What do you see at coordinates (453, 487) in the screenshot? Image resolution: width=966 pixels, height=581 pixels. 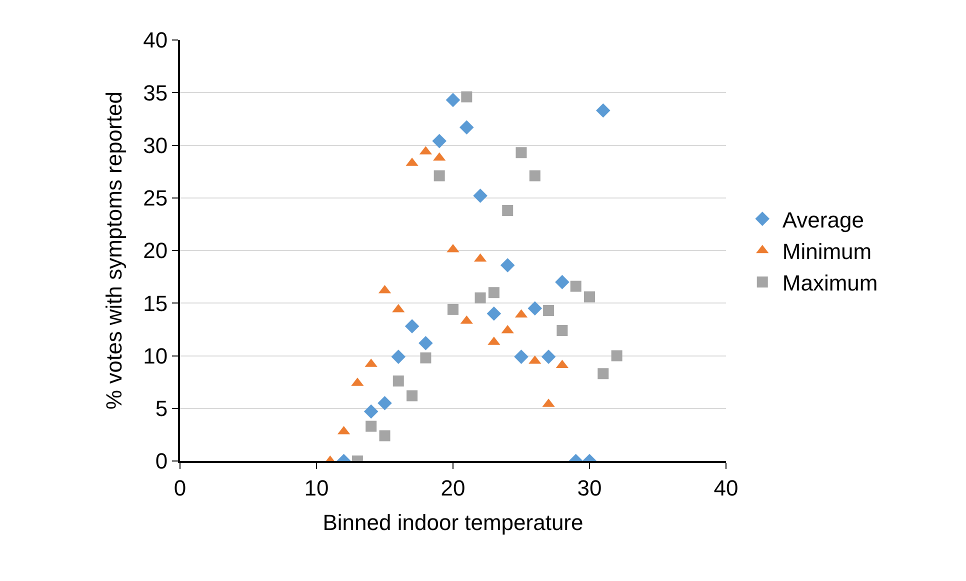 I see `x-tick-label: 20` at bounding box center [453, 487].